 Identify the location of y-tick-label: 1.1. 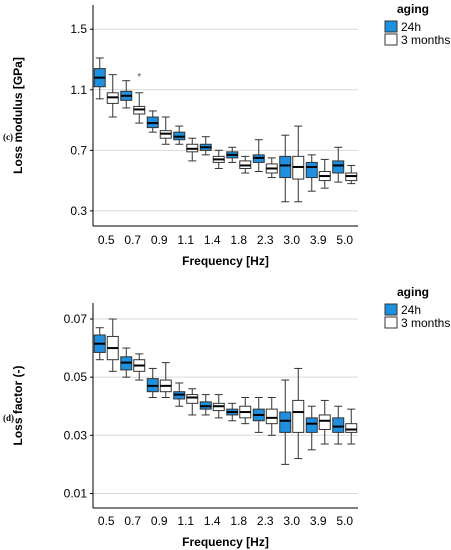
(78, 90).